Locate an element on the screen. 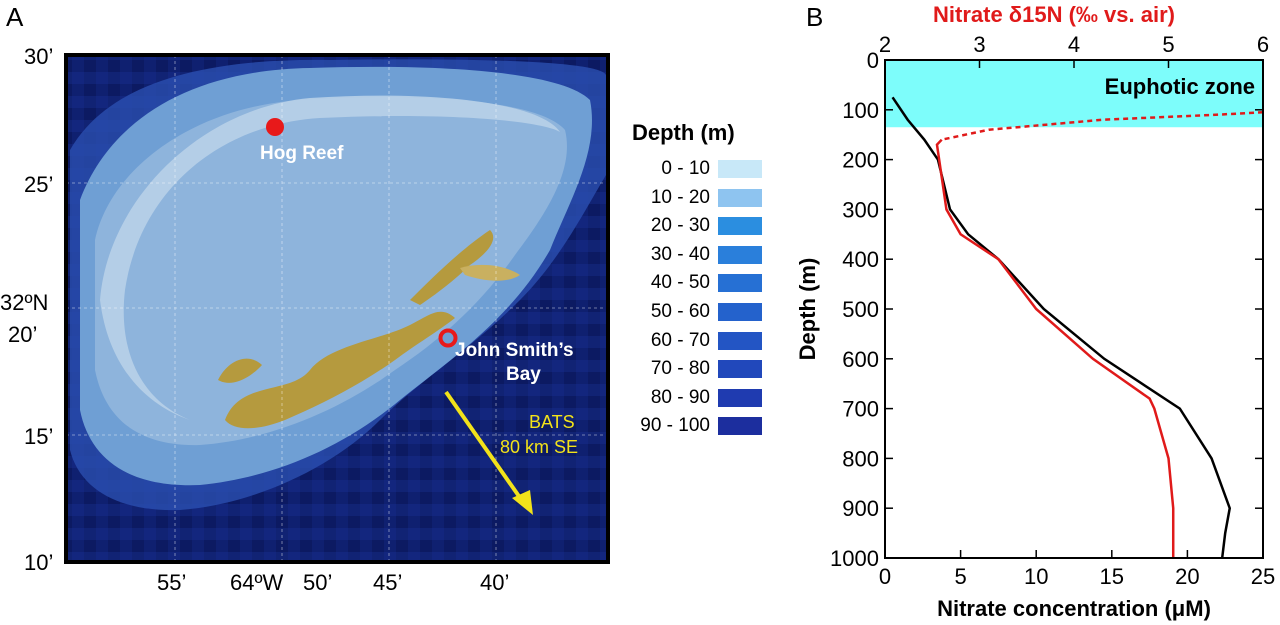 The image size is (1280, 625). john-smiths-bay-label: John Smith’s is located at coordinates (514, 350).